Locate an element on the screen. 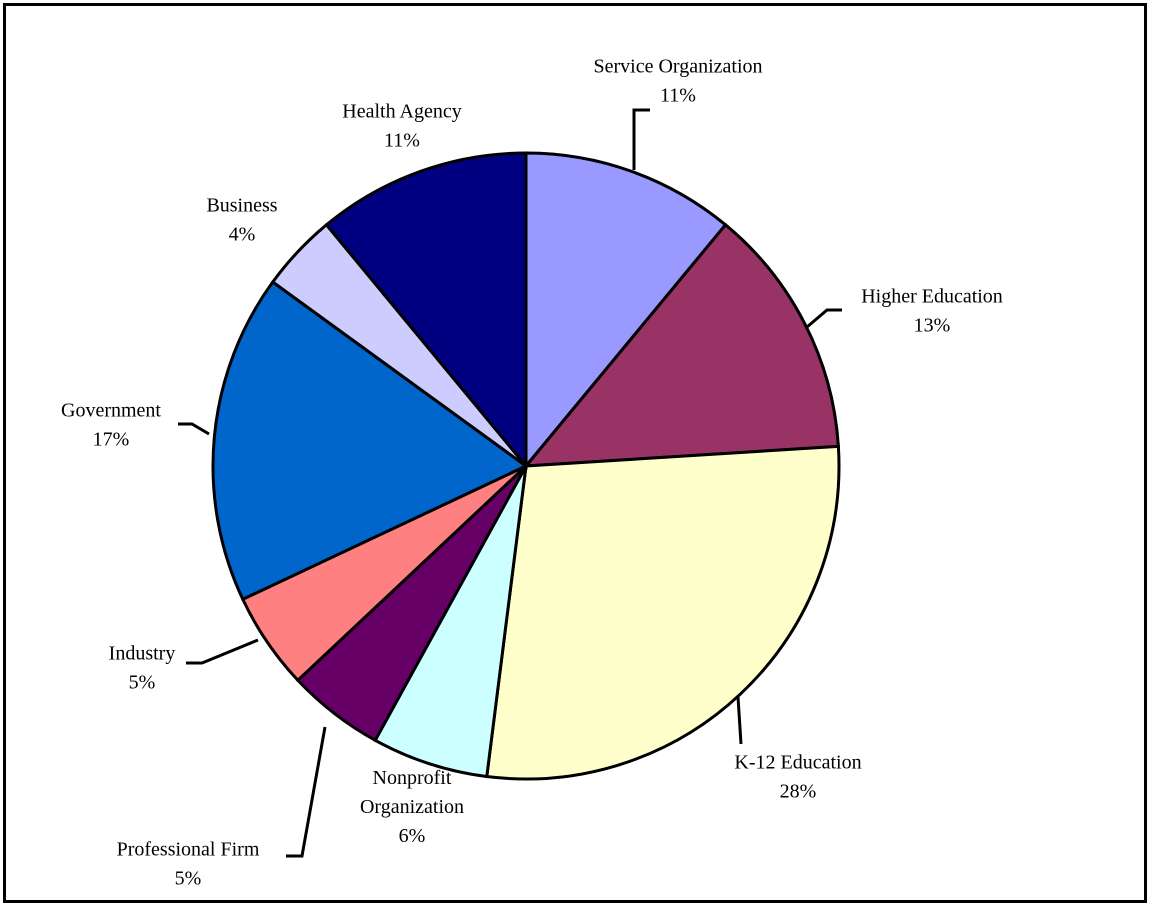  slice-name: Nonprofit is located at coordinates (412, 778).